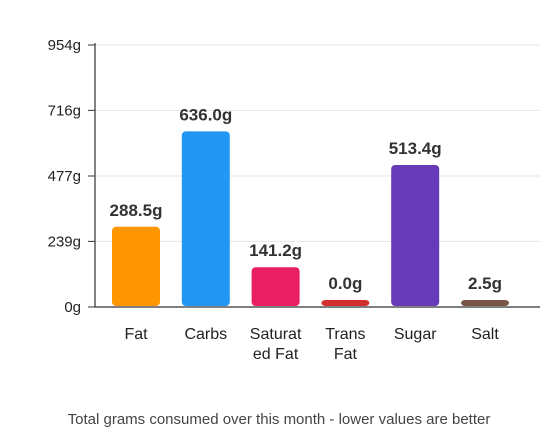 The image size is (558, 447). I want to click on x-tick-label: Salt, so click(485, 334).